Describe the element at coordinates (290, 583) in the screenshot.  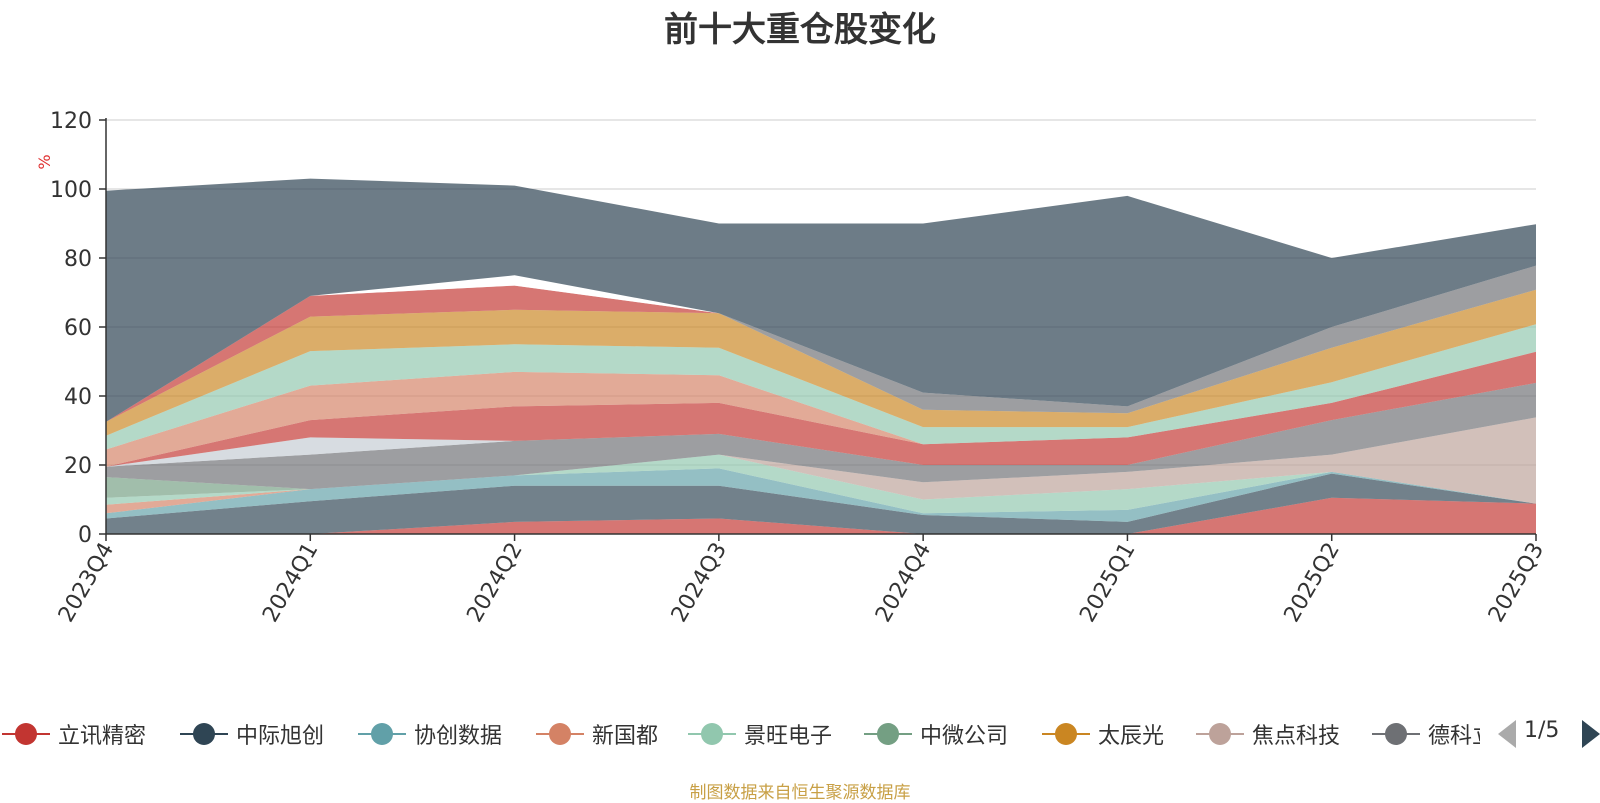
I see `x-tick-label: 2024Q1` at that location.